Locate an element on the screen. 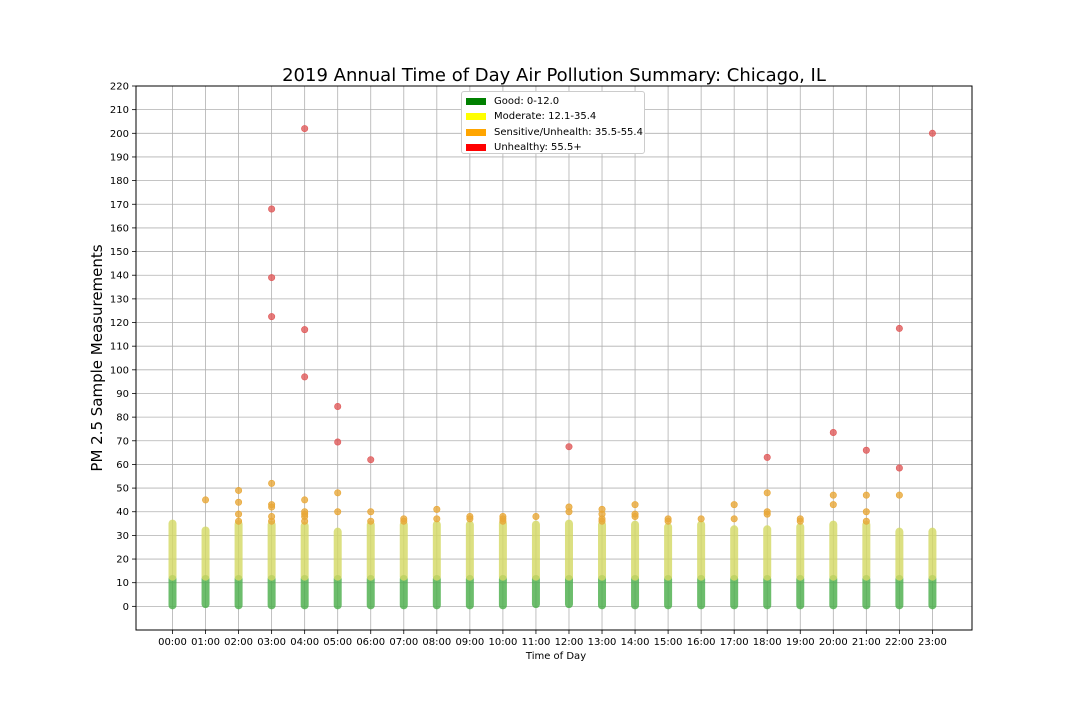  x-tick-label: 05:00 is located at coordinates (337, 642).